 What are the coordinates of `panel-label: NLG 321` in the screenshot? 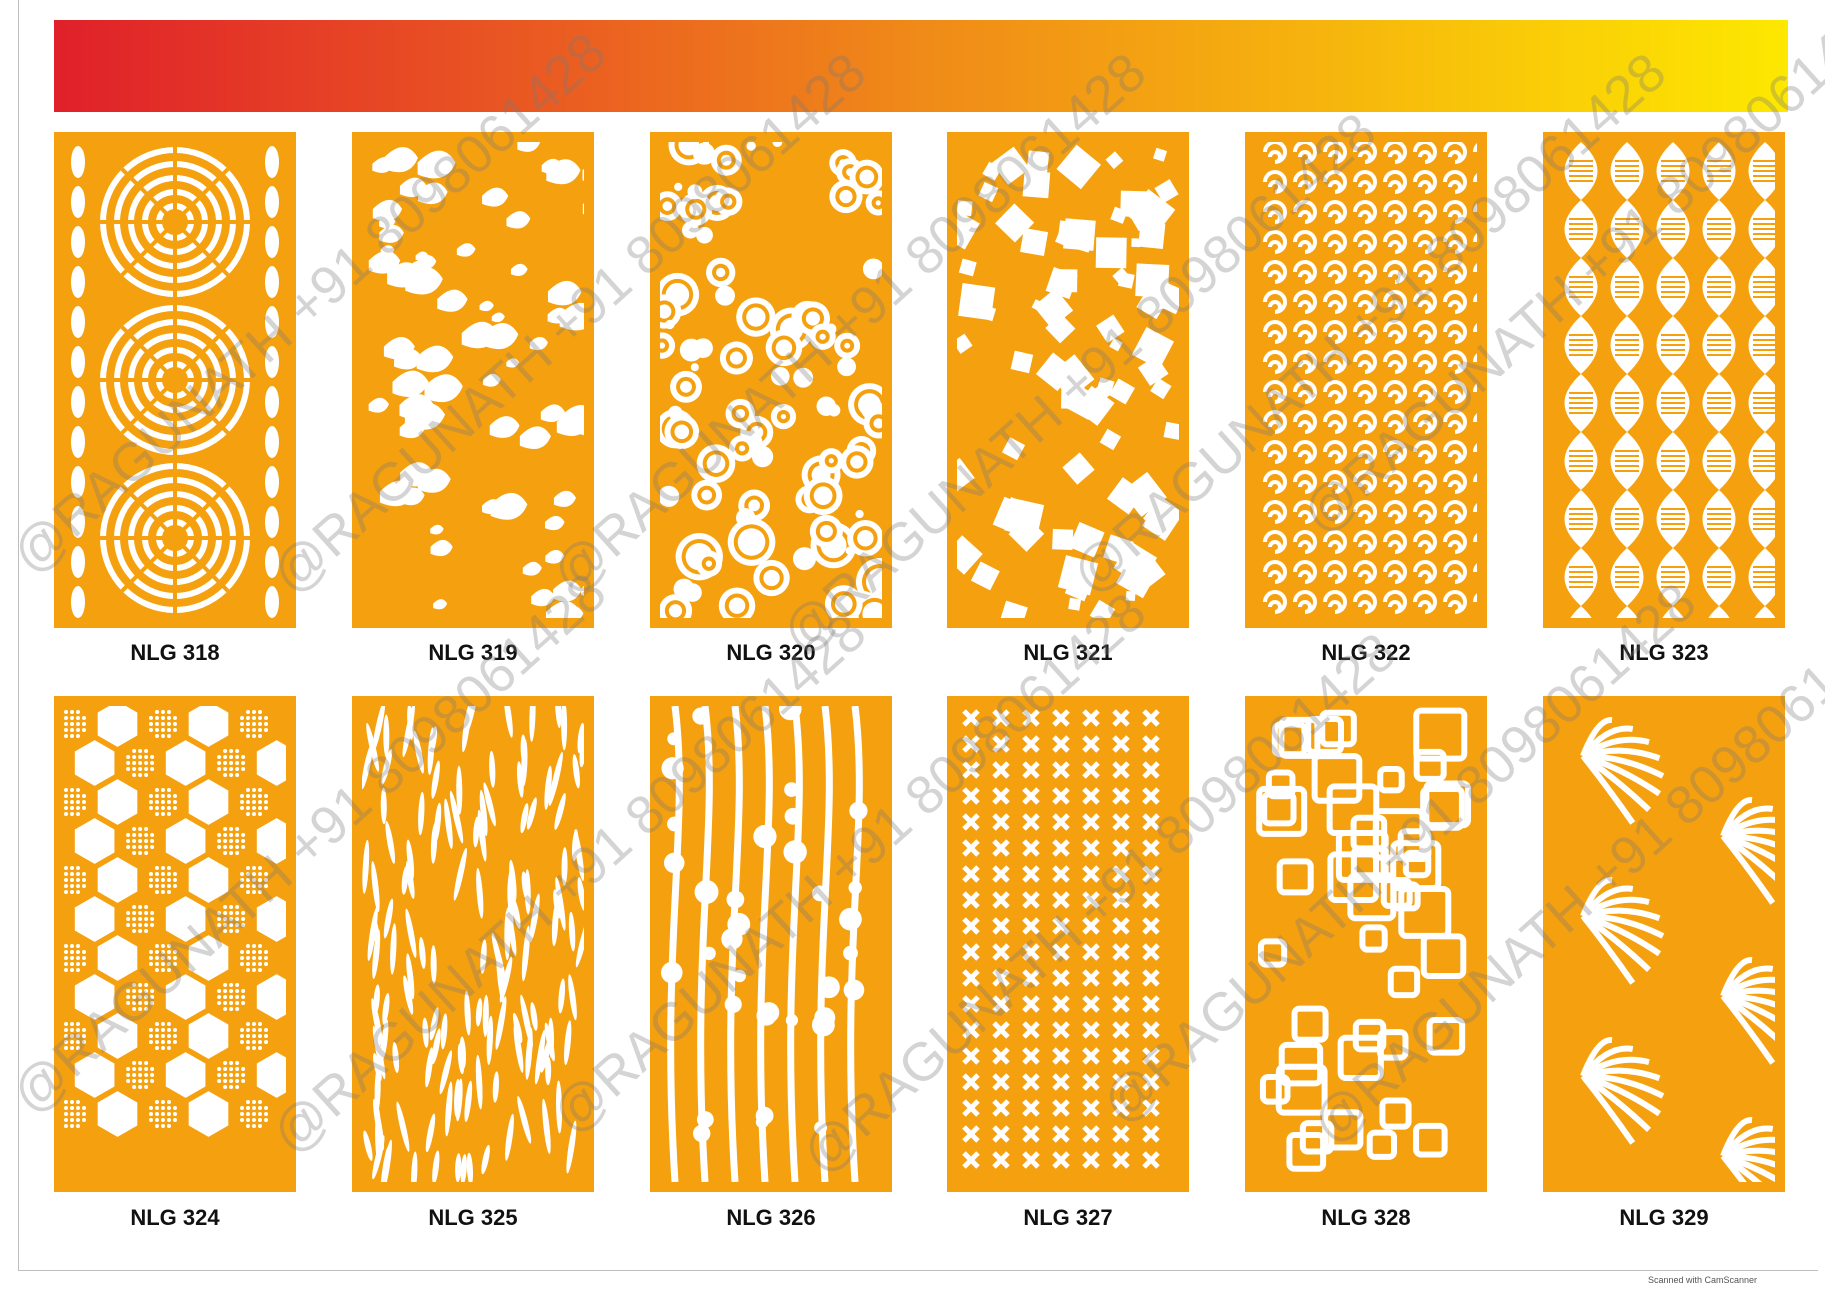 It's located at (1068, 652).